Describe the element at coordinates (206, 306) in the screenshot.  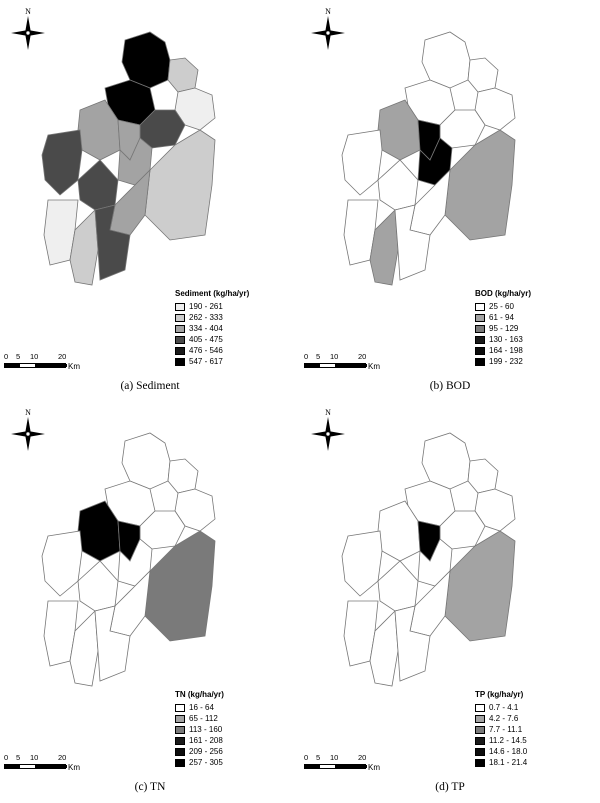
I see `legend-label: 190 - 261` at that location.